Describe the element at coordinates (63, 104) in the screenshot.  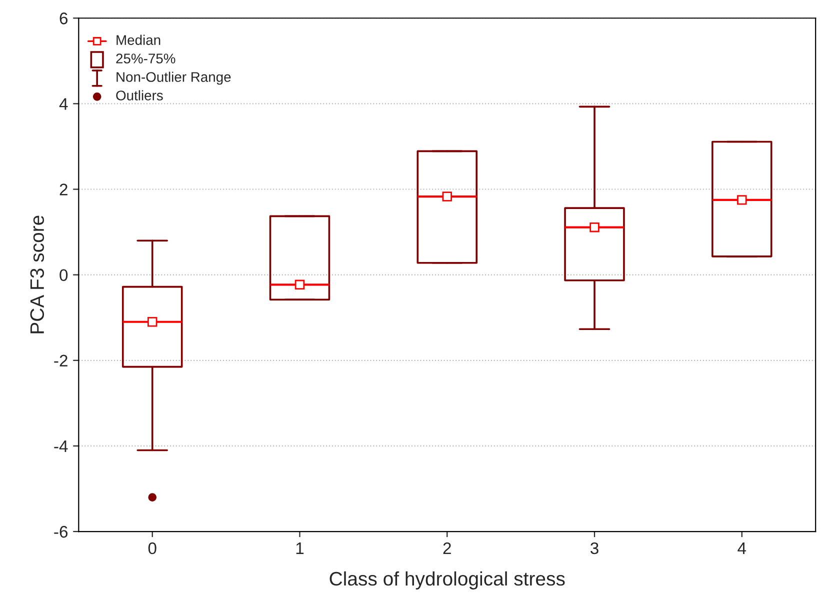
I see `y-tick-label: 4` at that location.